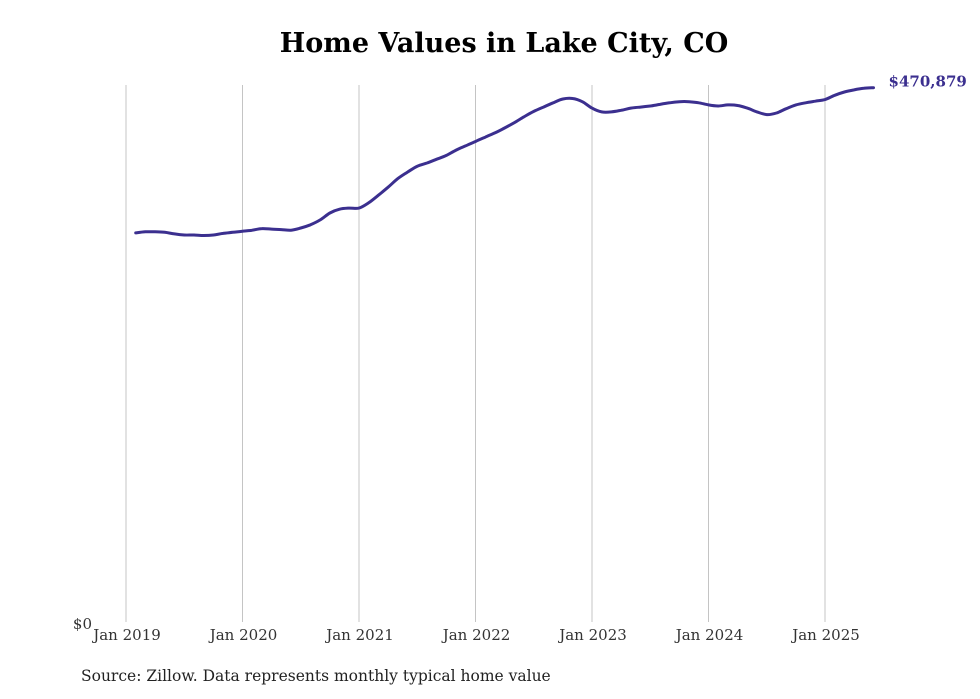 The width and height of the screenshot is (980, 699). What do you see at coordinates (126, 635) in the screenshot?
I see `x-tick-label: Jan 2019` at bounding box center [126, 635].